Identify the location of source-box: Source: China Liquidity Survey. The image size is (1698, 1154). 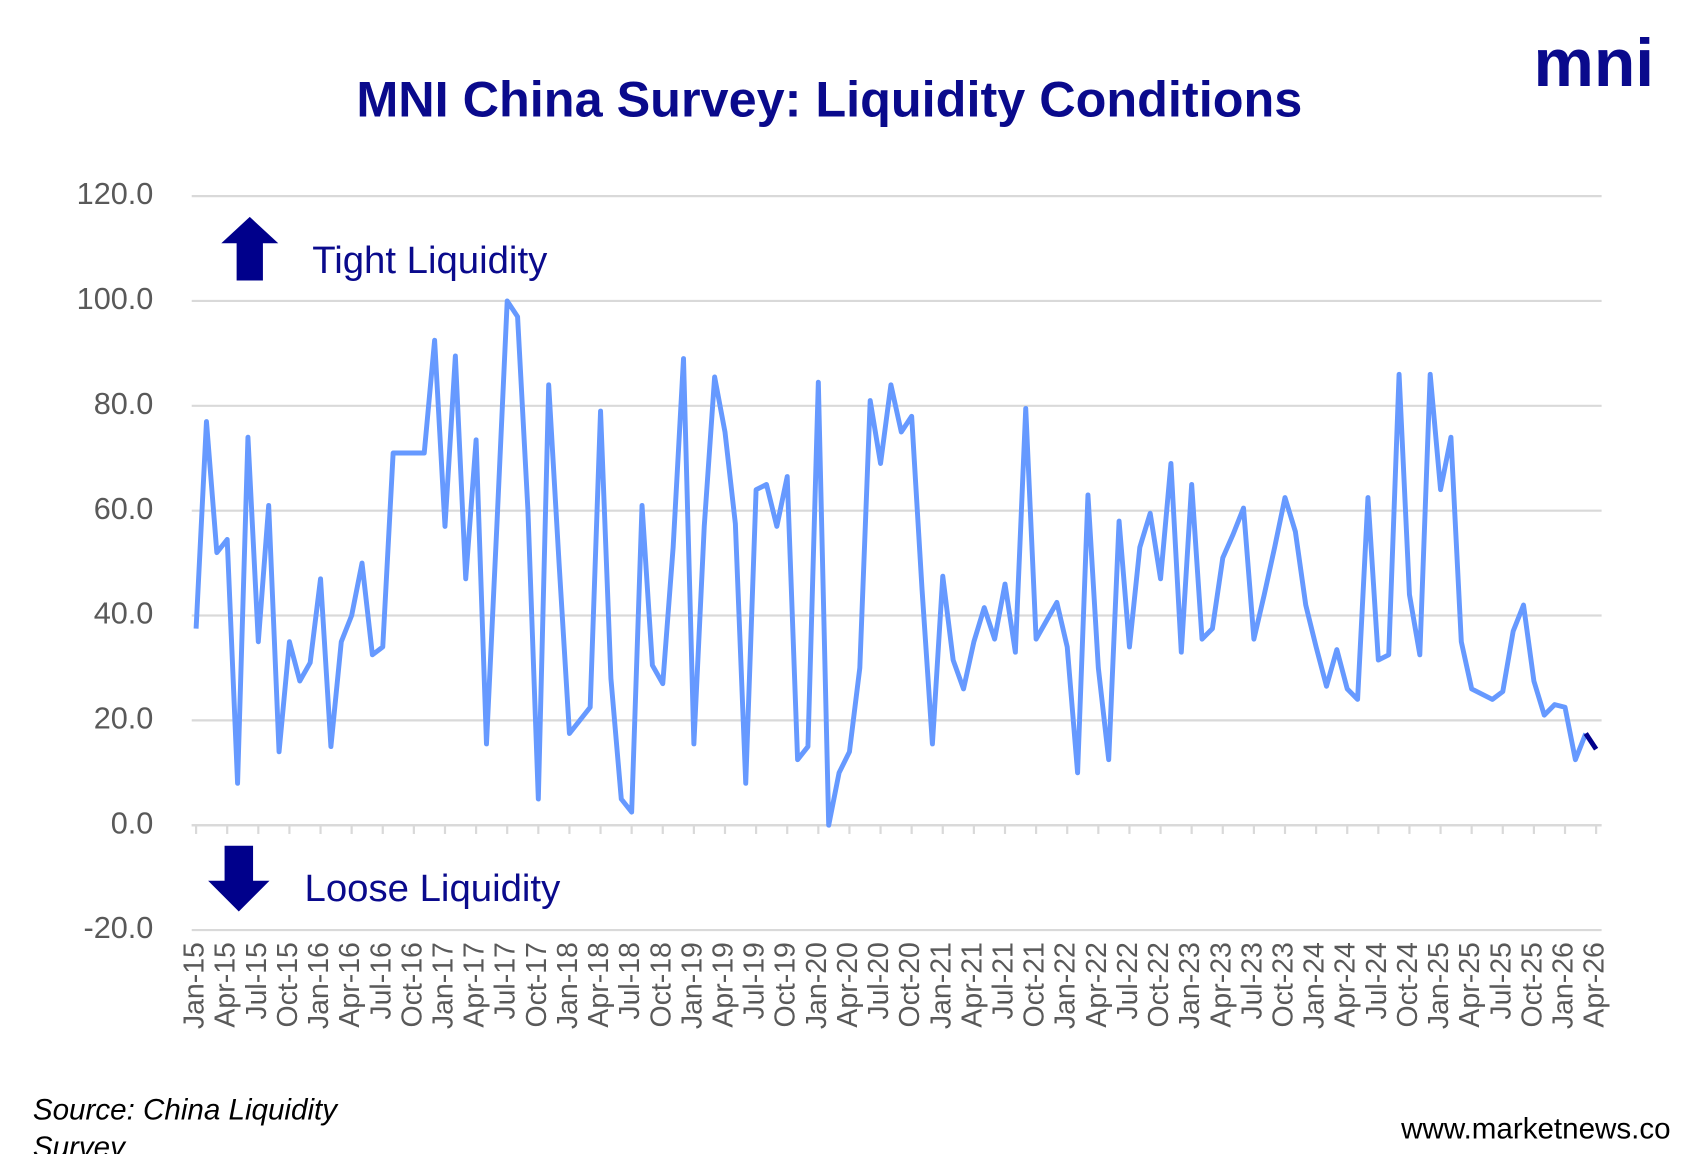
(185, 1123).